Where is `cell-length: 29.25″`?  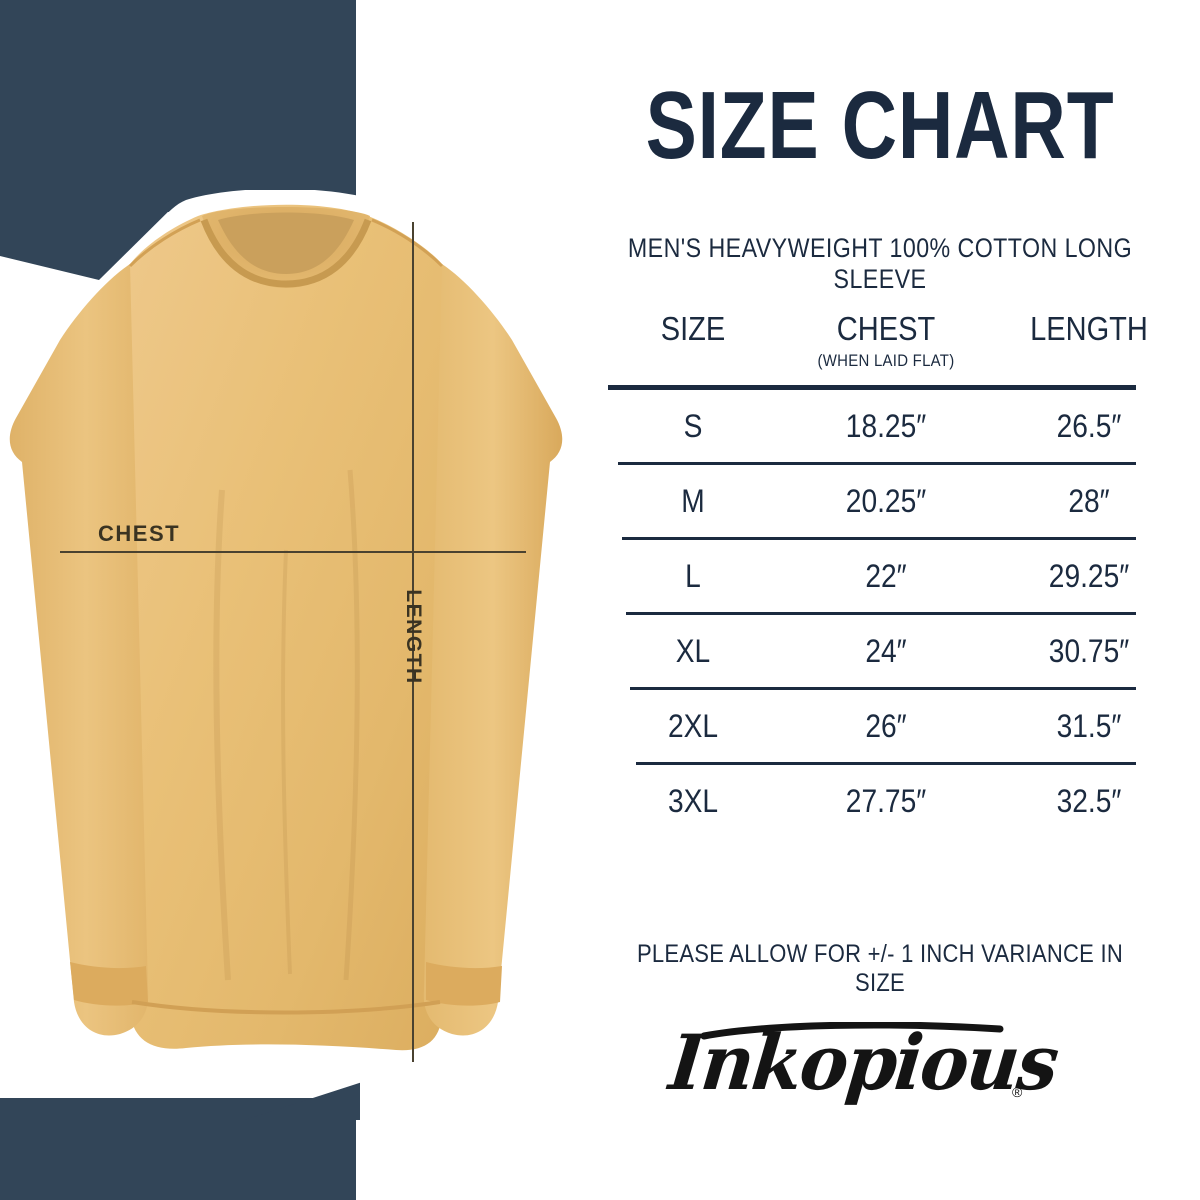
cell-length: 29.25″ is located at coordinates (1089, 575).